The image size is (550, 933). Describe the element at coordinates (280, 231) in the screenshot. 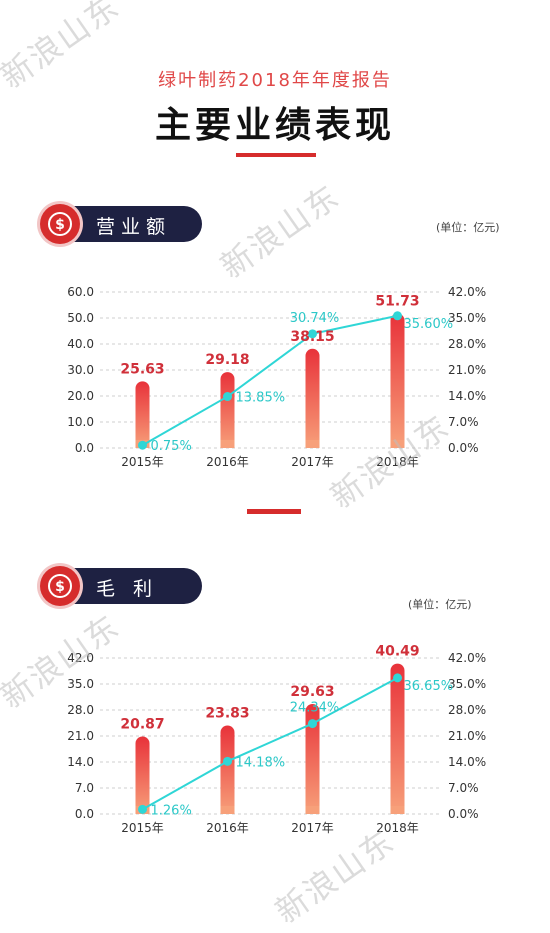

I see `watermark: 新浪山东` at that location.